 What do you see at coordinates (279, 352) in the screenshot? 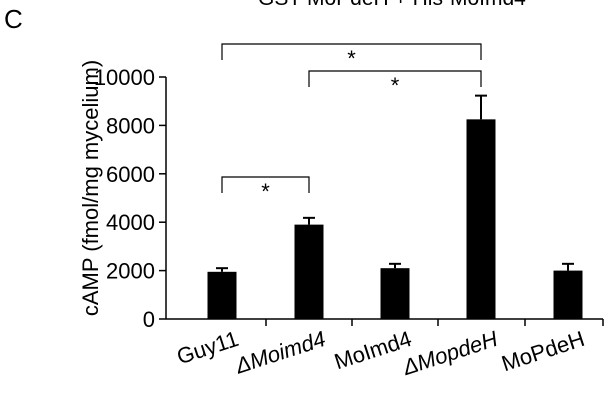
I see `x-tick-label: ΔMoimd4` at bounding box center [279, 352].